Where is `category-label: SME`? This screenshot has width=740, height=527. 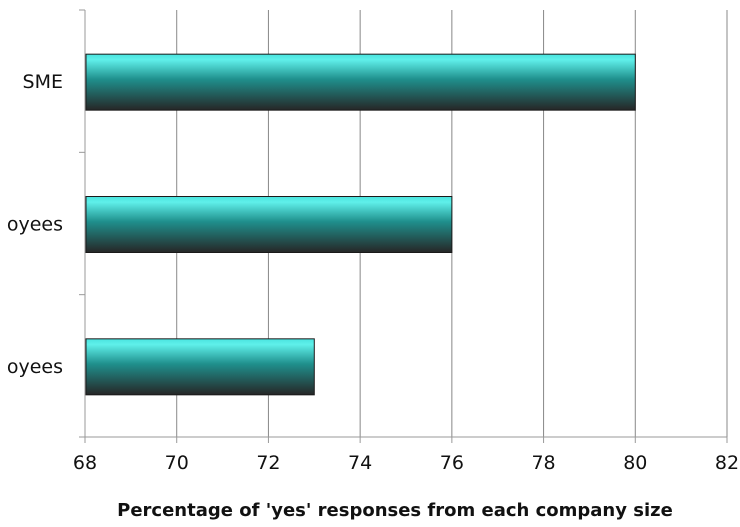 category-label: SME is located at coordinates (43, 82).